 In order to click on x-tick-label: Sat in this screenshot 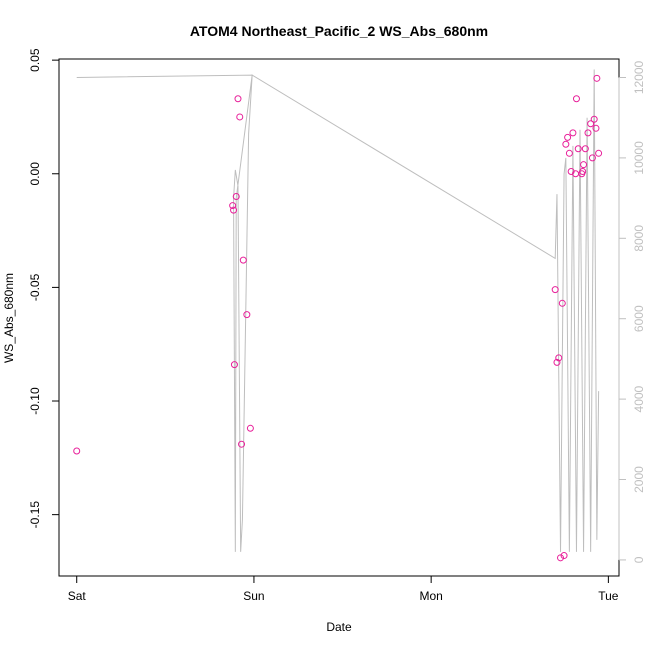, I will do `click(77, 596)`.